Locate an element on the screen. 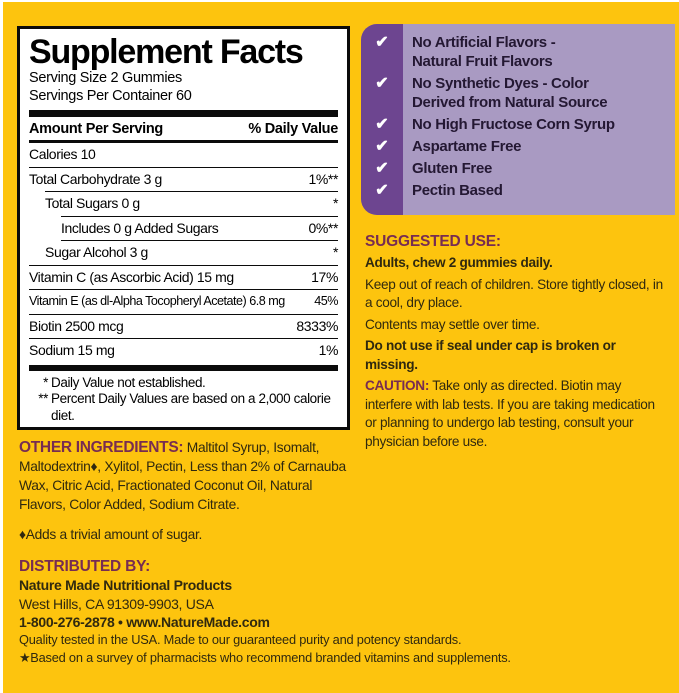 This screenshot has width=679, height=693. row-dv: 1%** is located at coordinates (323, 178).